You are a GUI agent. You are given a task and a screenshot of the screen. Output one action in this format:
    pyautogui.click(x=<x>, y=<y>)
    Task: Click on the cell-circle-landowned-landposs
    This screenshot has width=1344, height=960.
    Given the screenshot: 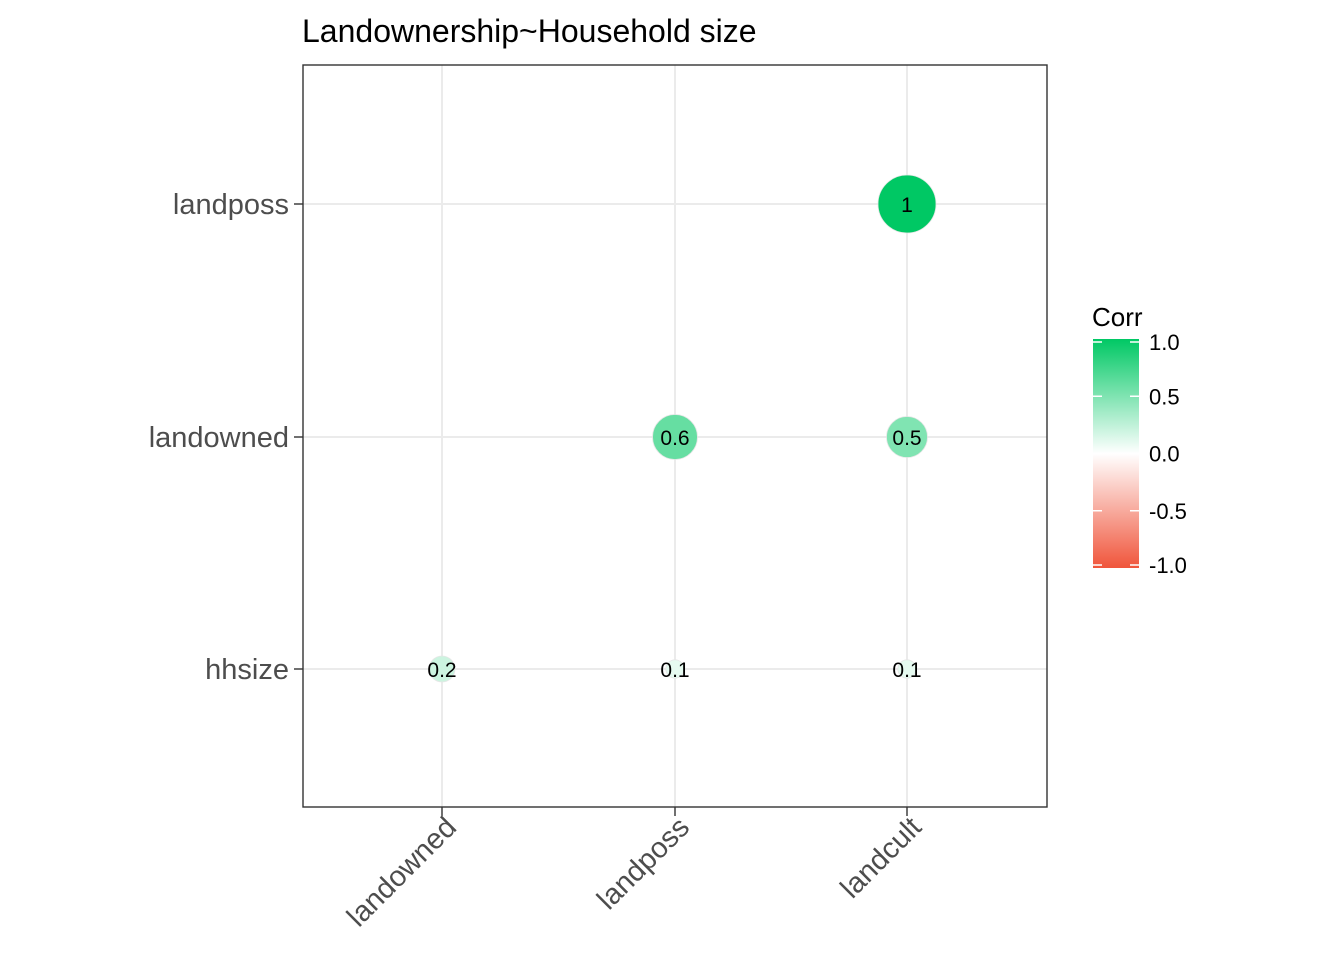 What is the action you would take?
    pyautogui.click(x=675, y=437)
    